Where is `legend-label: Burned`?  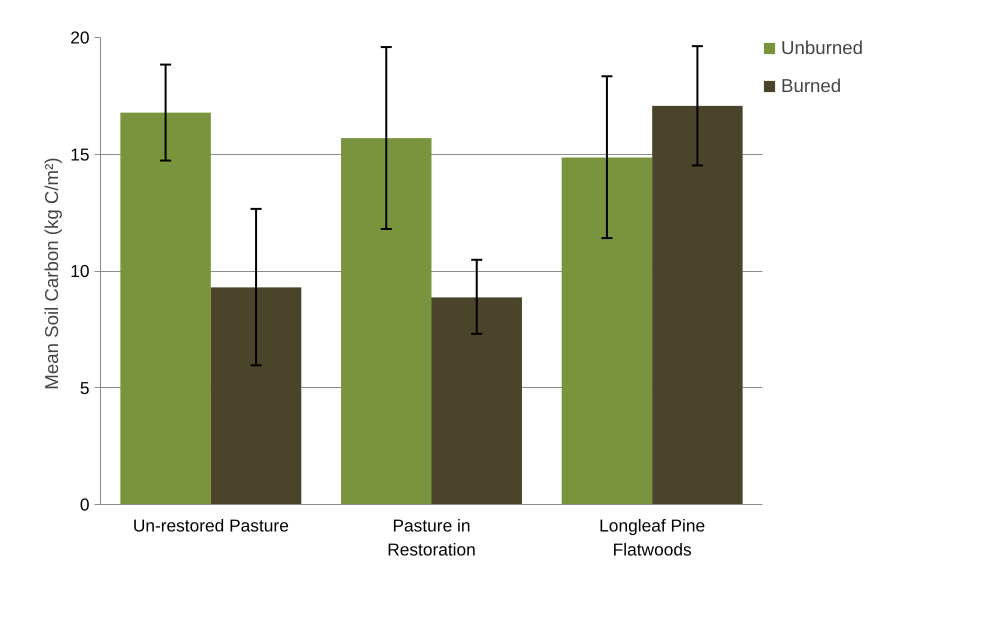
legend-label: Burned is located at coordinates (811, 86).